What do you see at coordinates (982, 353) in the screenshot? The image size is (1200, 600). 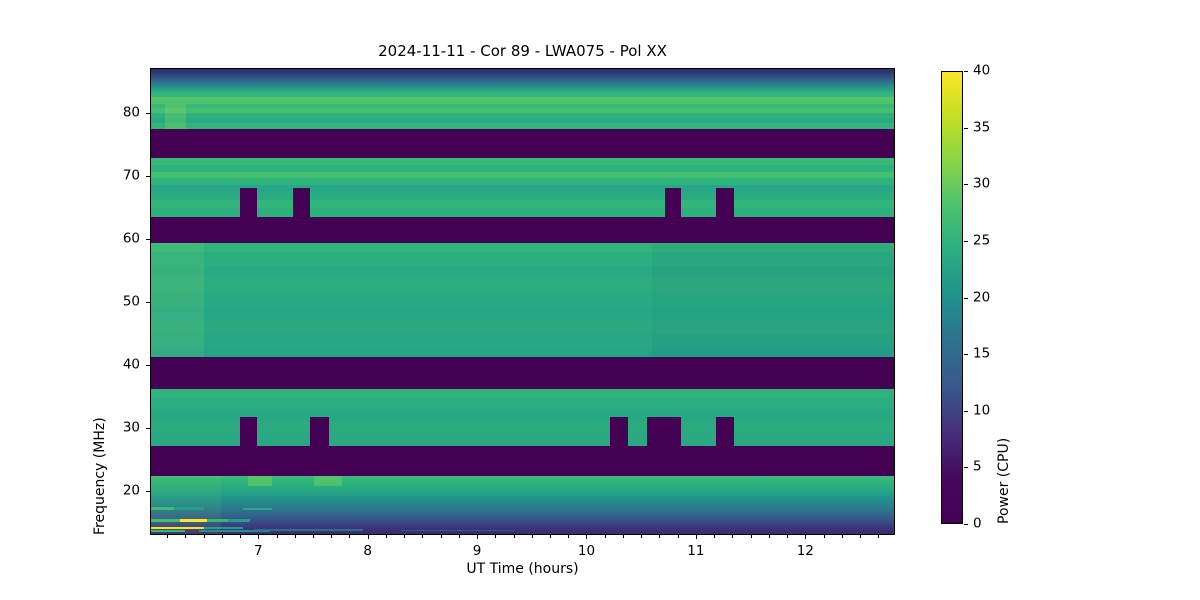 I see `colorbar-tick-label: 15` at bounding box center [982, 353].